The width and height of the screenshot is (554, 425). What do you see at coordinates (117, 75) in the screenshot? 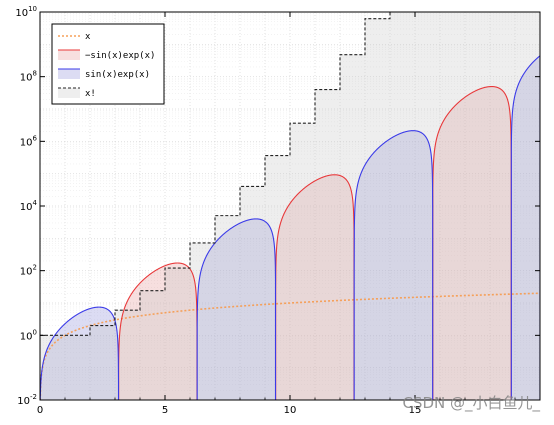
I see `legend-label-2: sin(x)exp(x)` at bounding box center [117, 75].